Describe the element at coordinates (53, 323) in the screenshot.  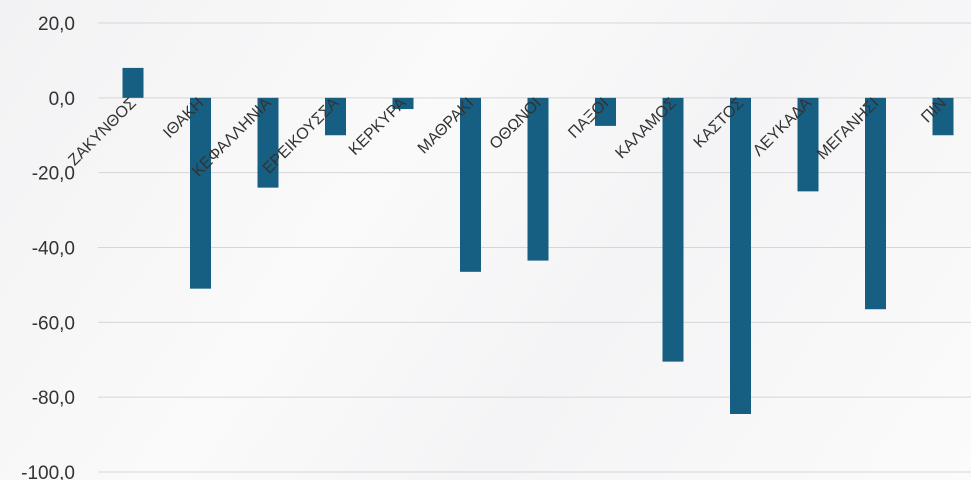
I see `y-tick-label: -60,0` at that location.